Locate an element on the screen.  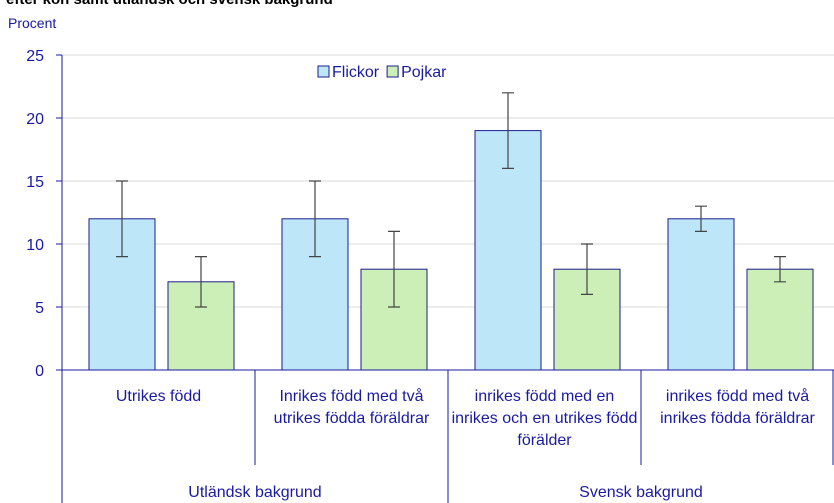
x-tick-label: Utrikes född is located at coordinates (158, 396).